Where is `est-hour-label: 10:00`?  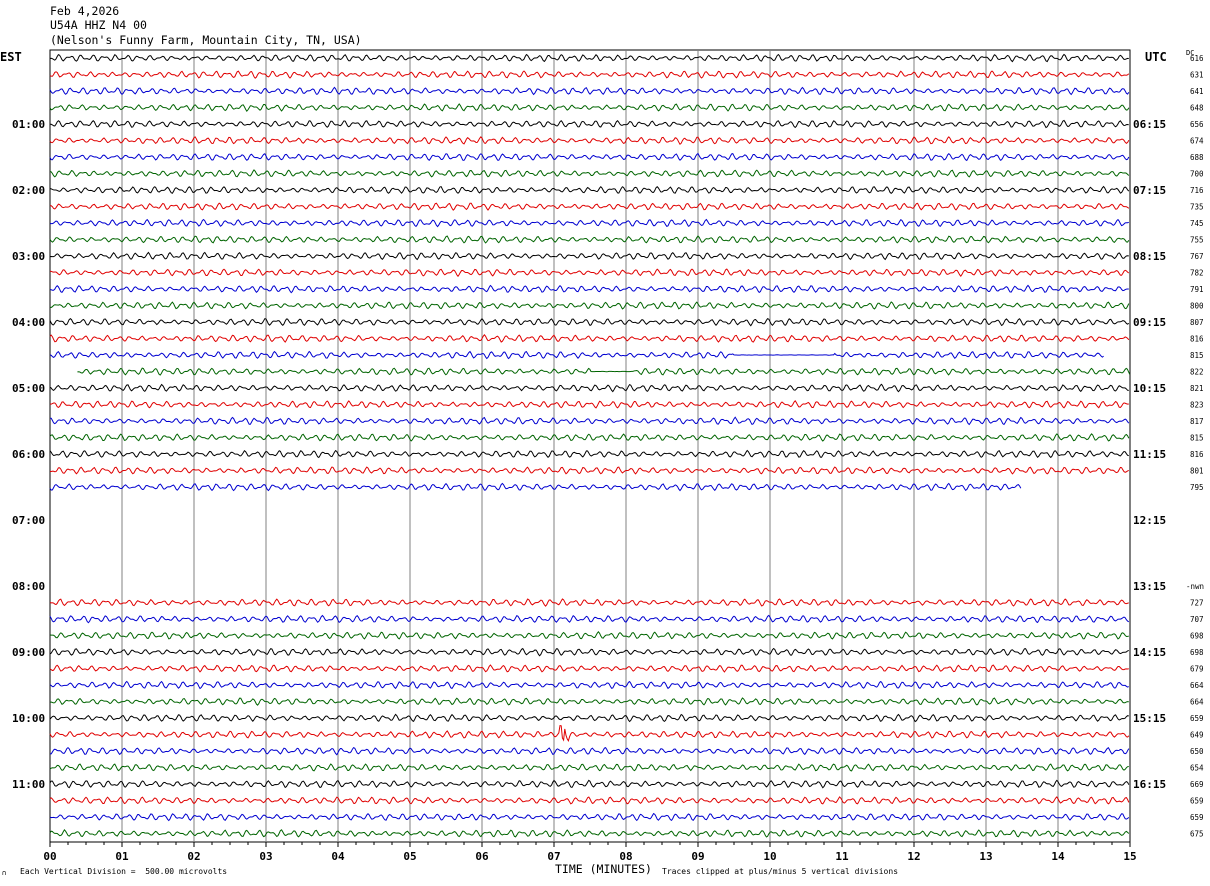
est-hour-label: 10:00 is located at coordinates (28, 718).